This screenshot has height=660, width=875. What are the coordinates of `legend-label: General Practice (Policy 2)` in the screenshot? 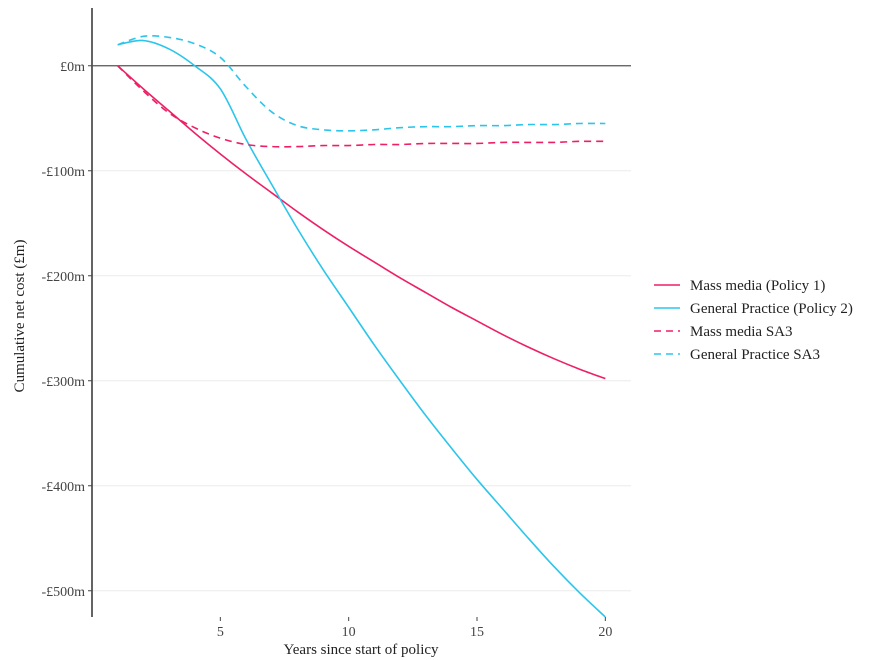 It's located at (771, 309).